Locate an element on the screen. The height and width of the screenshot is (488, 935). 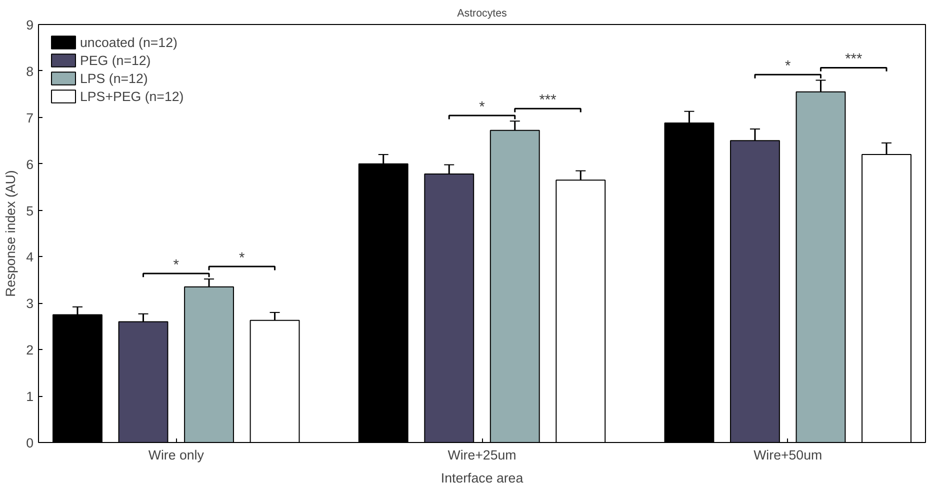
y-tick-label: 5 is located at coordinates (30, 210).